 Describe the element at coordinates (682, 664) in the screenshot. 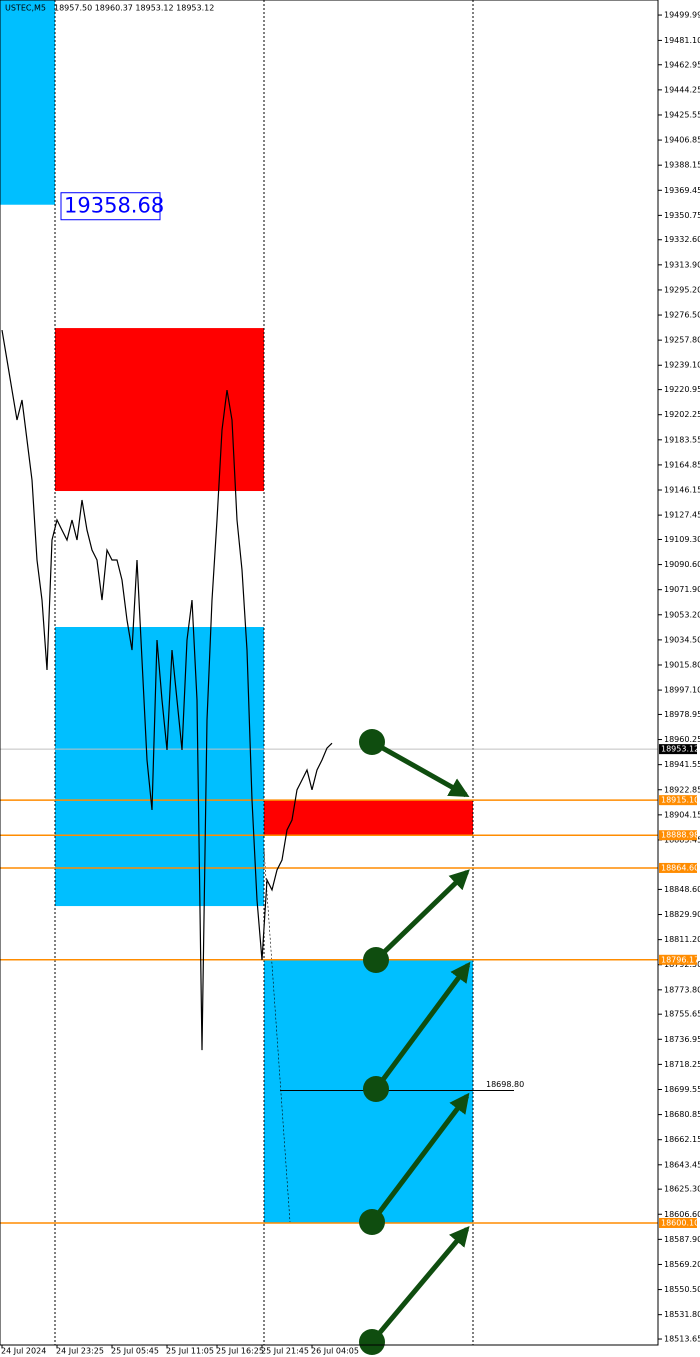

I see `y-tick-label: 19015.80` at that location.